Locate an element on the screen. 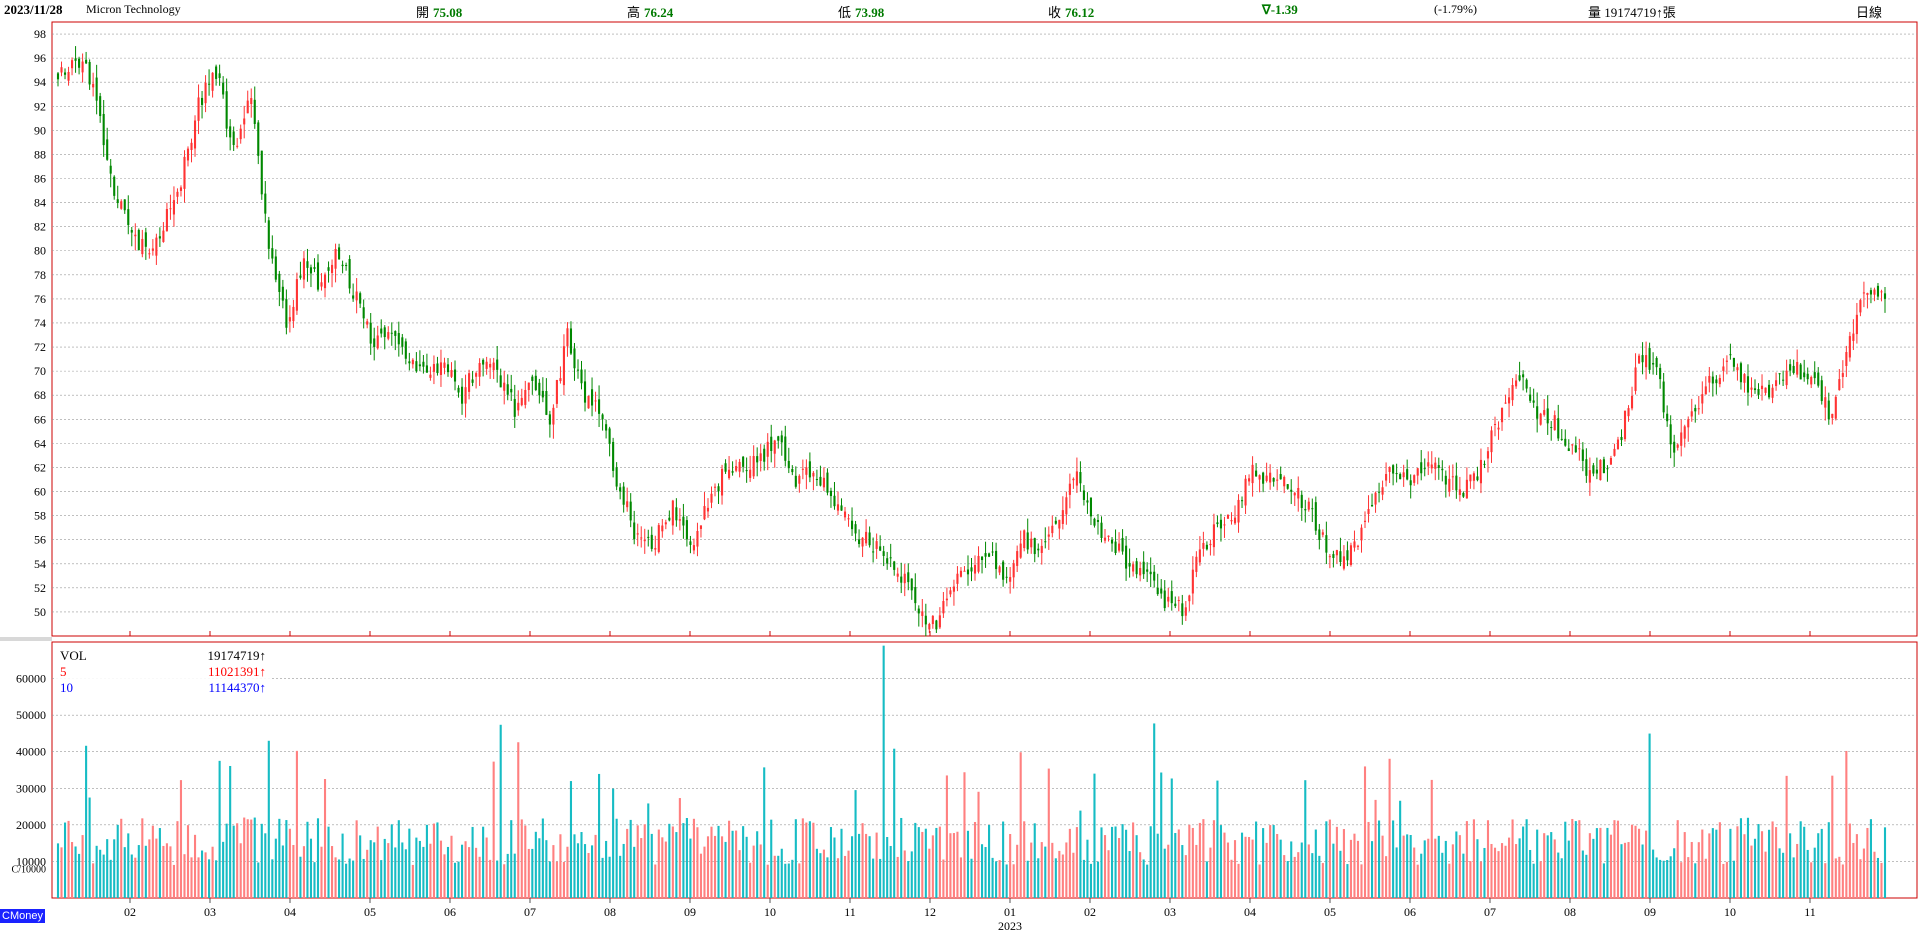  month-label: 10 is located at coordinates (1730, 912).